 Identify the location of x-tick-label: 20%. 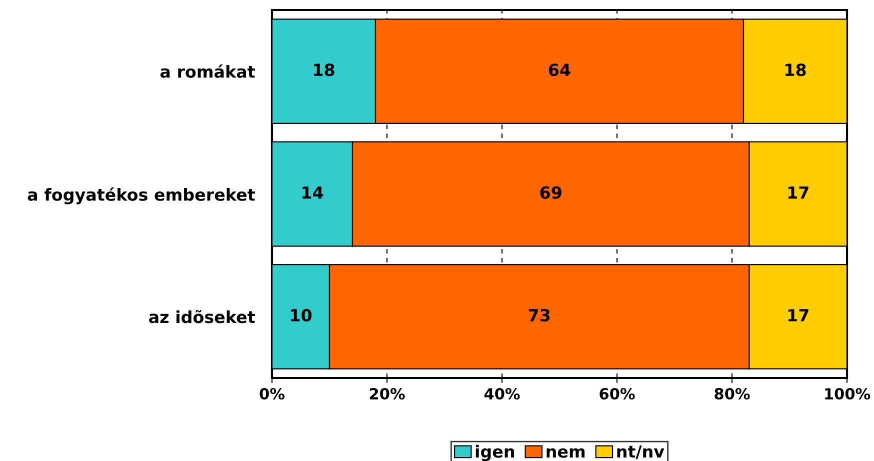
(387, 394).